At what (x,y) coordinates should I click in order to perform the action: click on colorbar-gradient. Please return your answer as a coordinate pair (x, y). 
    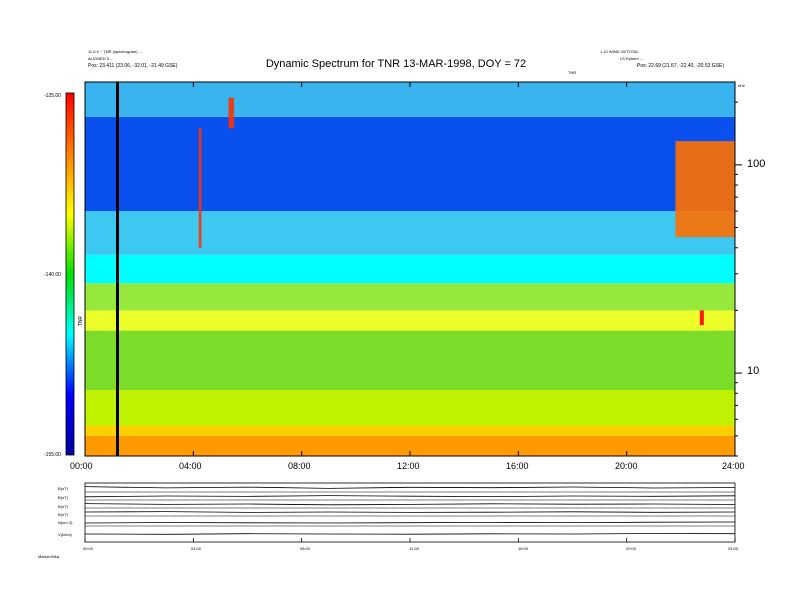
    Looking at the image, I should click on (70, 274).